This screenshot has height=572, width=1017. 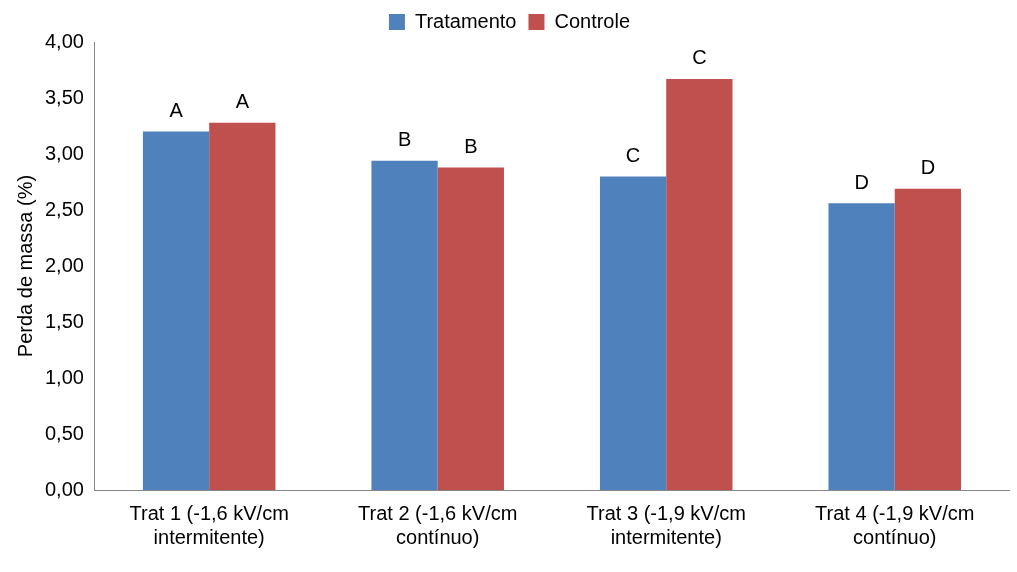 I want to click on y-tick-label: 0,50, so click(x=64, y=432).